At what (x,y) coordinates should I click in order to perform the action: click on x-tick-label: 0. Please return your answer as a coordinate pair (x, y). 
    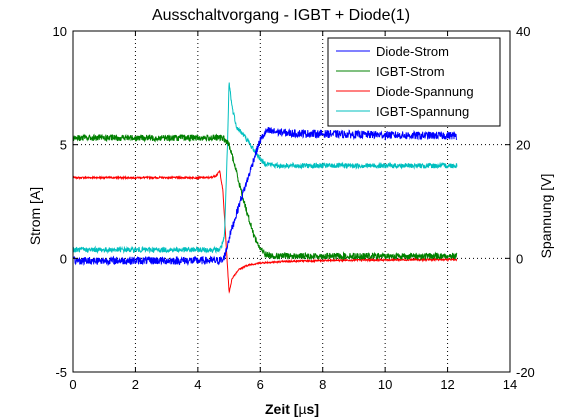
    Looking at the image, I should click on (72, 384).